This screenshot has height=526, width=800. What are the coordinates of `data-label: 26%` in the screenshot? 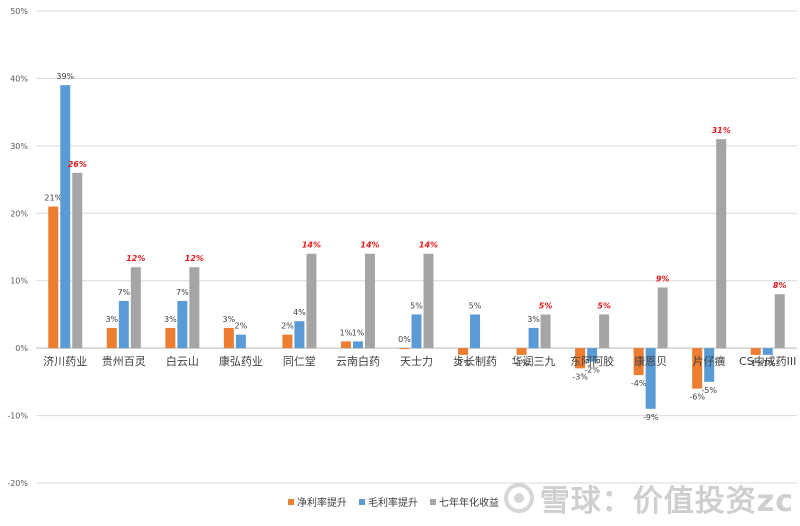 It's located at (77, 164).